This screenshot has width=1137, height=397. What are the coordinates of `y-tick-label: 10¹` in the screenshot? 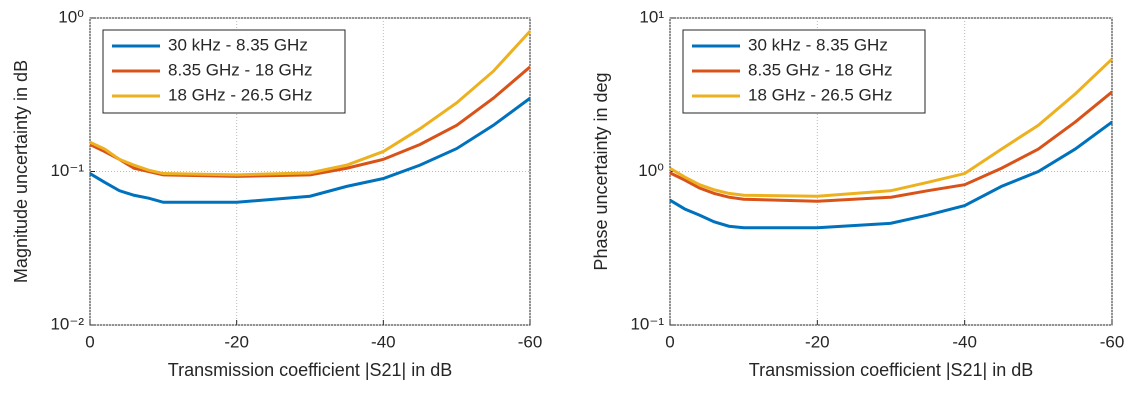 It's located at (651, 16).